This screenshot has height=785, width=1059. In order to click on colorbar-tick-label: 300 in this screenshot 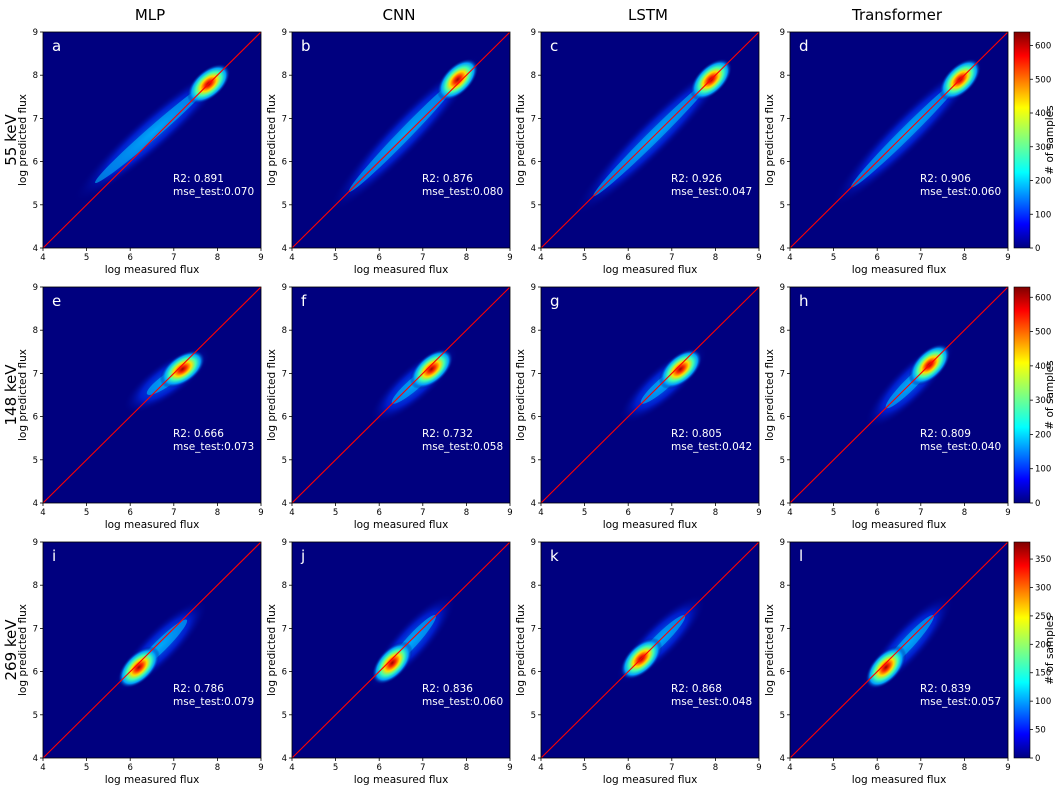, I will do `click(1043, 148)`.